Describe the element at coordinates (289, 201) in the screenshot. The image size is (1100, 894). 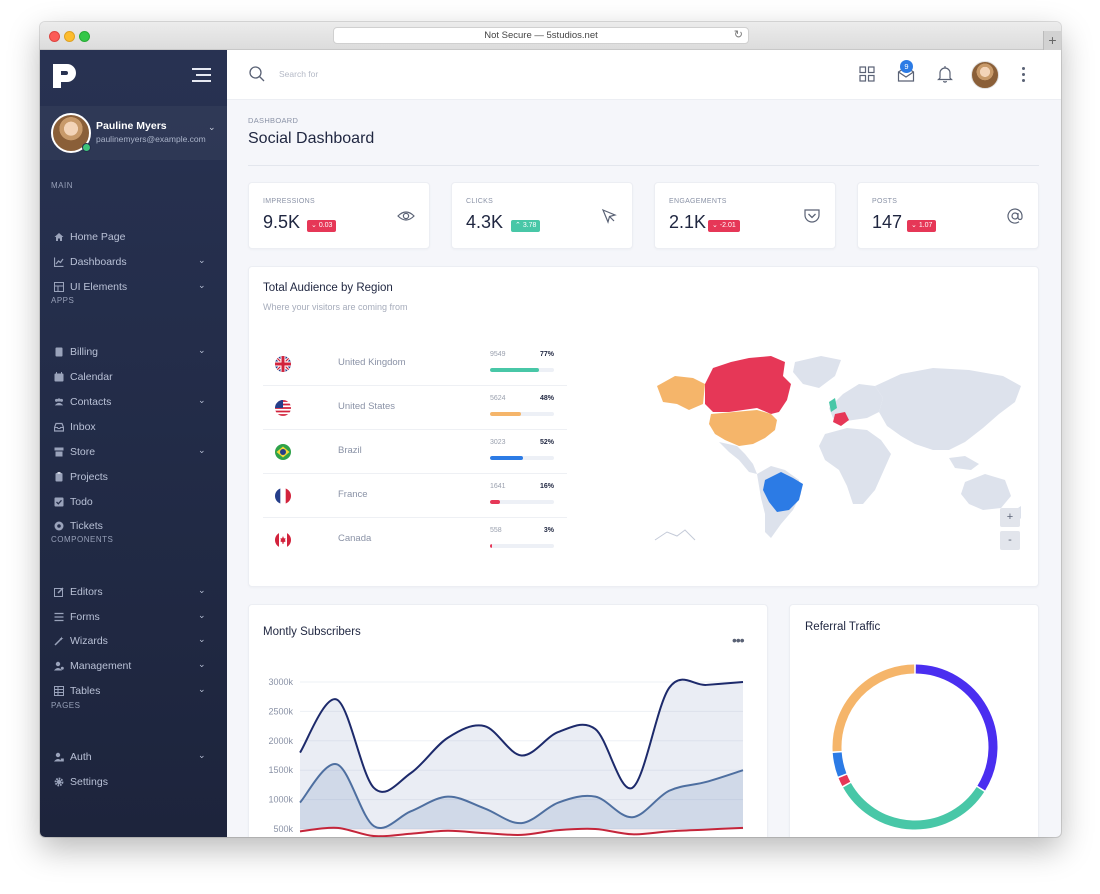
I see `stat-label: IMPRESSIONS` at that location.